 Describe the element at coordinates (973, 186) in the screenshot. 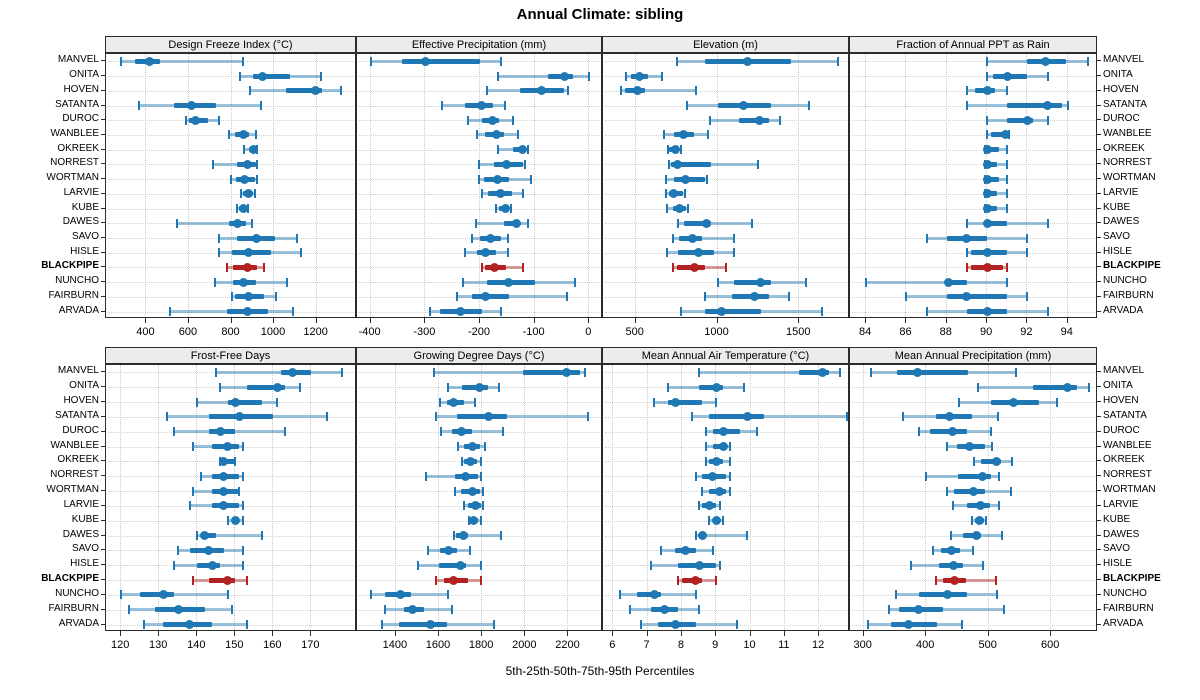

I see `panel-fraction-of-annual-ppt-as-rain` at that location.